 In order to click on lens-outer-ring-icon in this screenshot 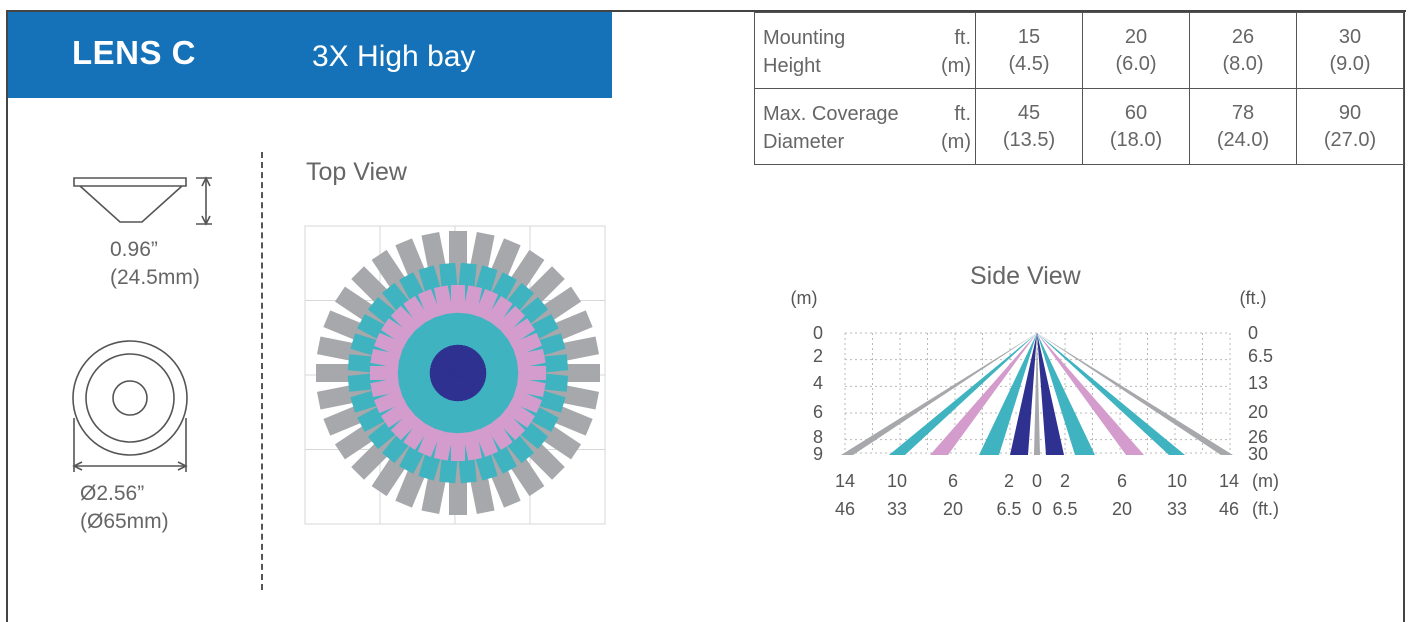, I will do `click(130, 398)`.